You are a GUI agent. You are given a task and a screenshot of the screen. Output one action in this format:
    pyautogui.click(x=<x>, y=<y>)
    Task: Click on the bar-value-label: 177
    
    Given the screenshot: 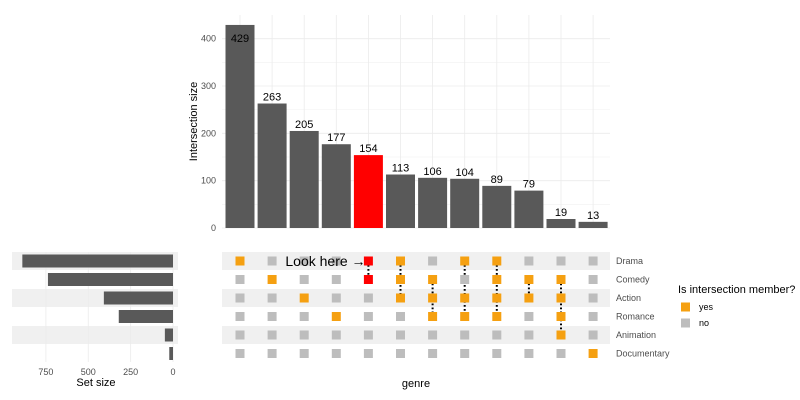 What is the action you would take?
    pyautogui.click(x=336, y=138)
    